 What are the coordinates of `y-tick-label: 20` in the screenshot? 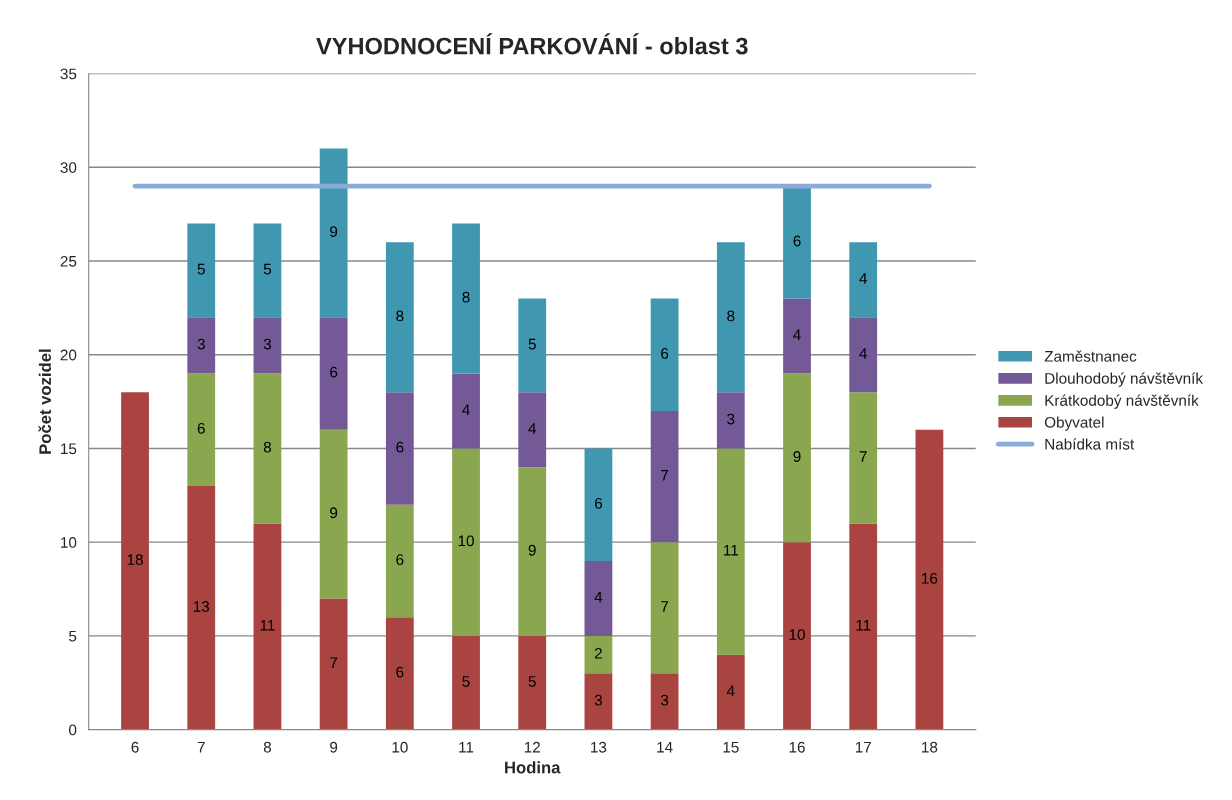 It's located at (68, 355).